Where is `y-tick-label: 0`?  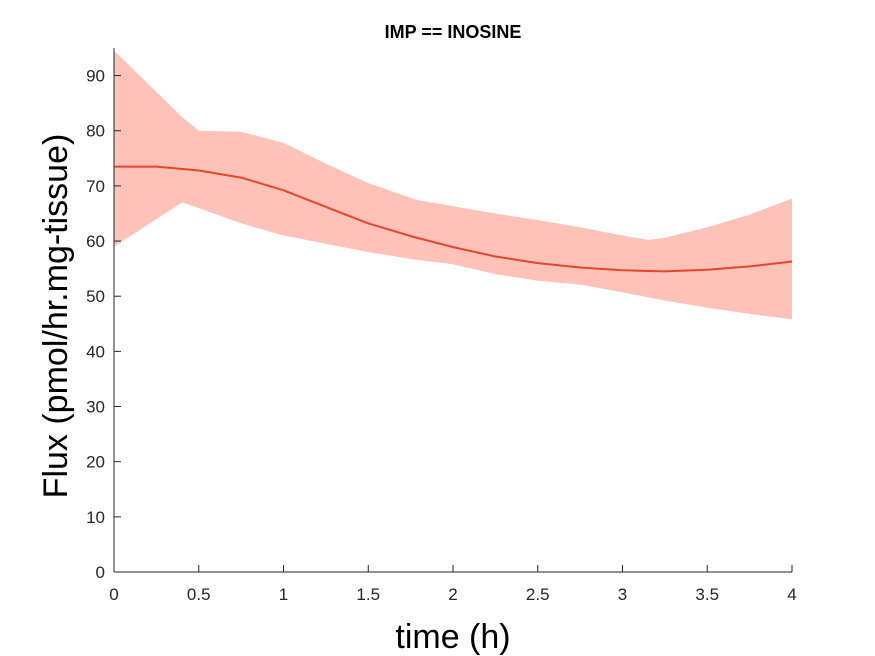
y-tick-label: 0 is located at coordinates (100, 572).